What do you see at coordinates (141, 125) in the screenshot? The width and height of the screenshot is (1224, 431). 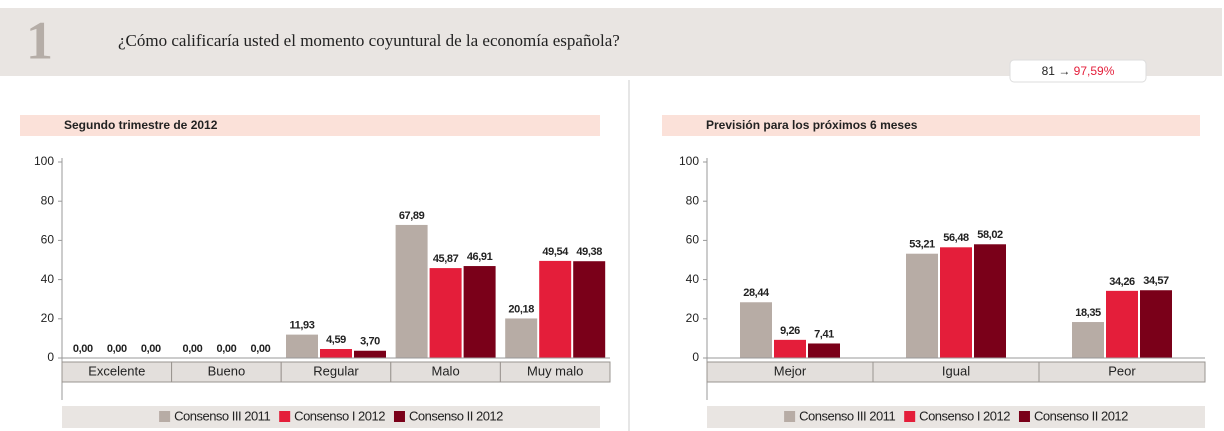 I see `chart-title: Segundo trimestre de 2012` at bounding box center [141, 125].